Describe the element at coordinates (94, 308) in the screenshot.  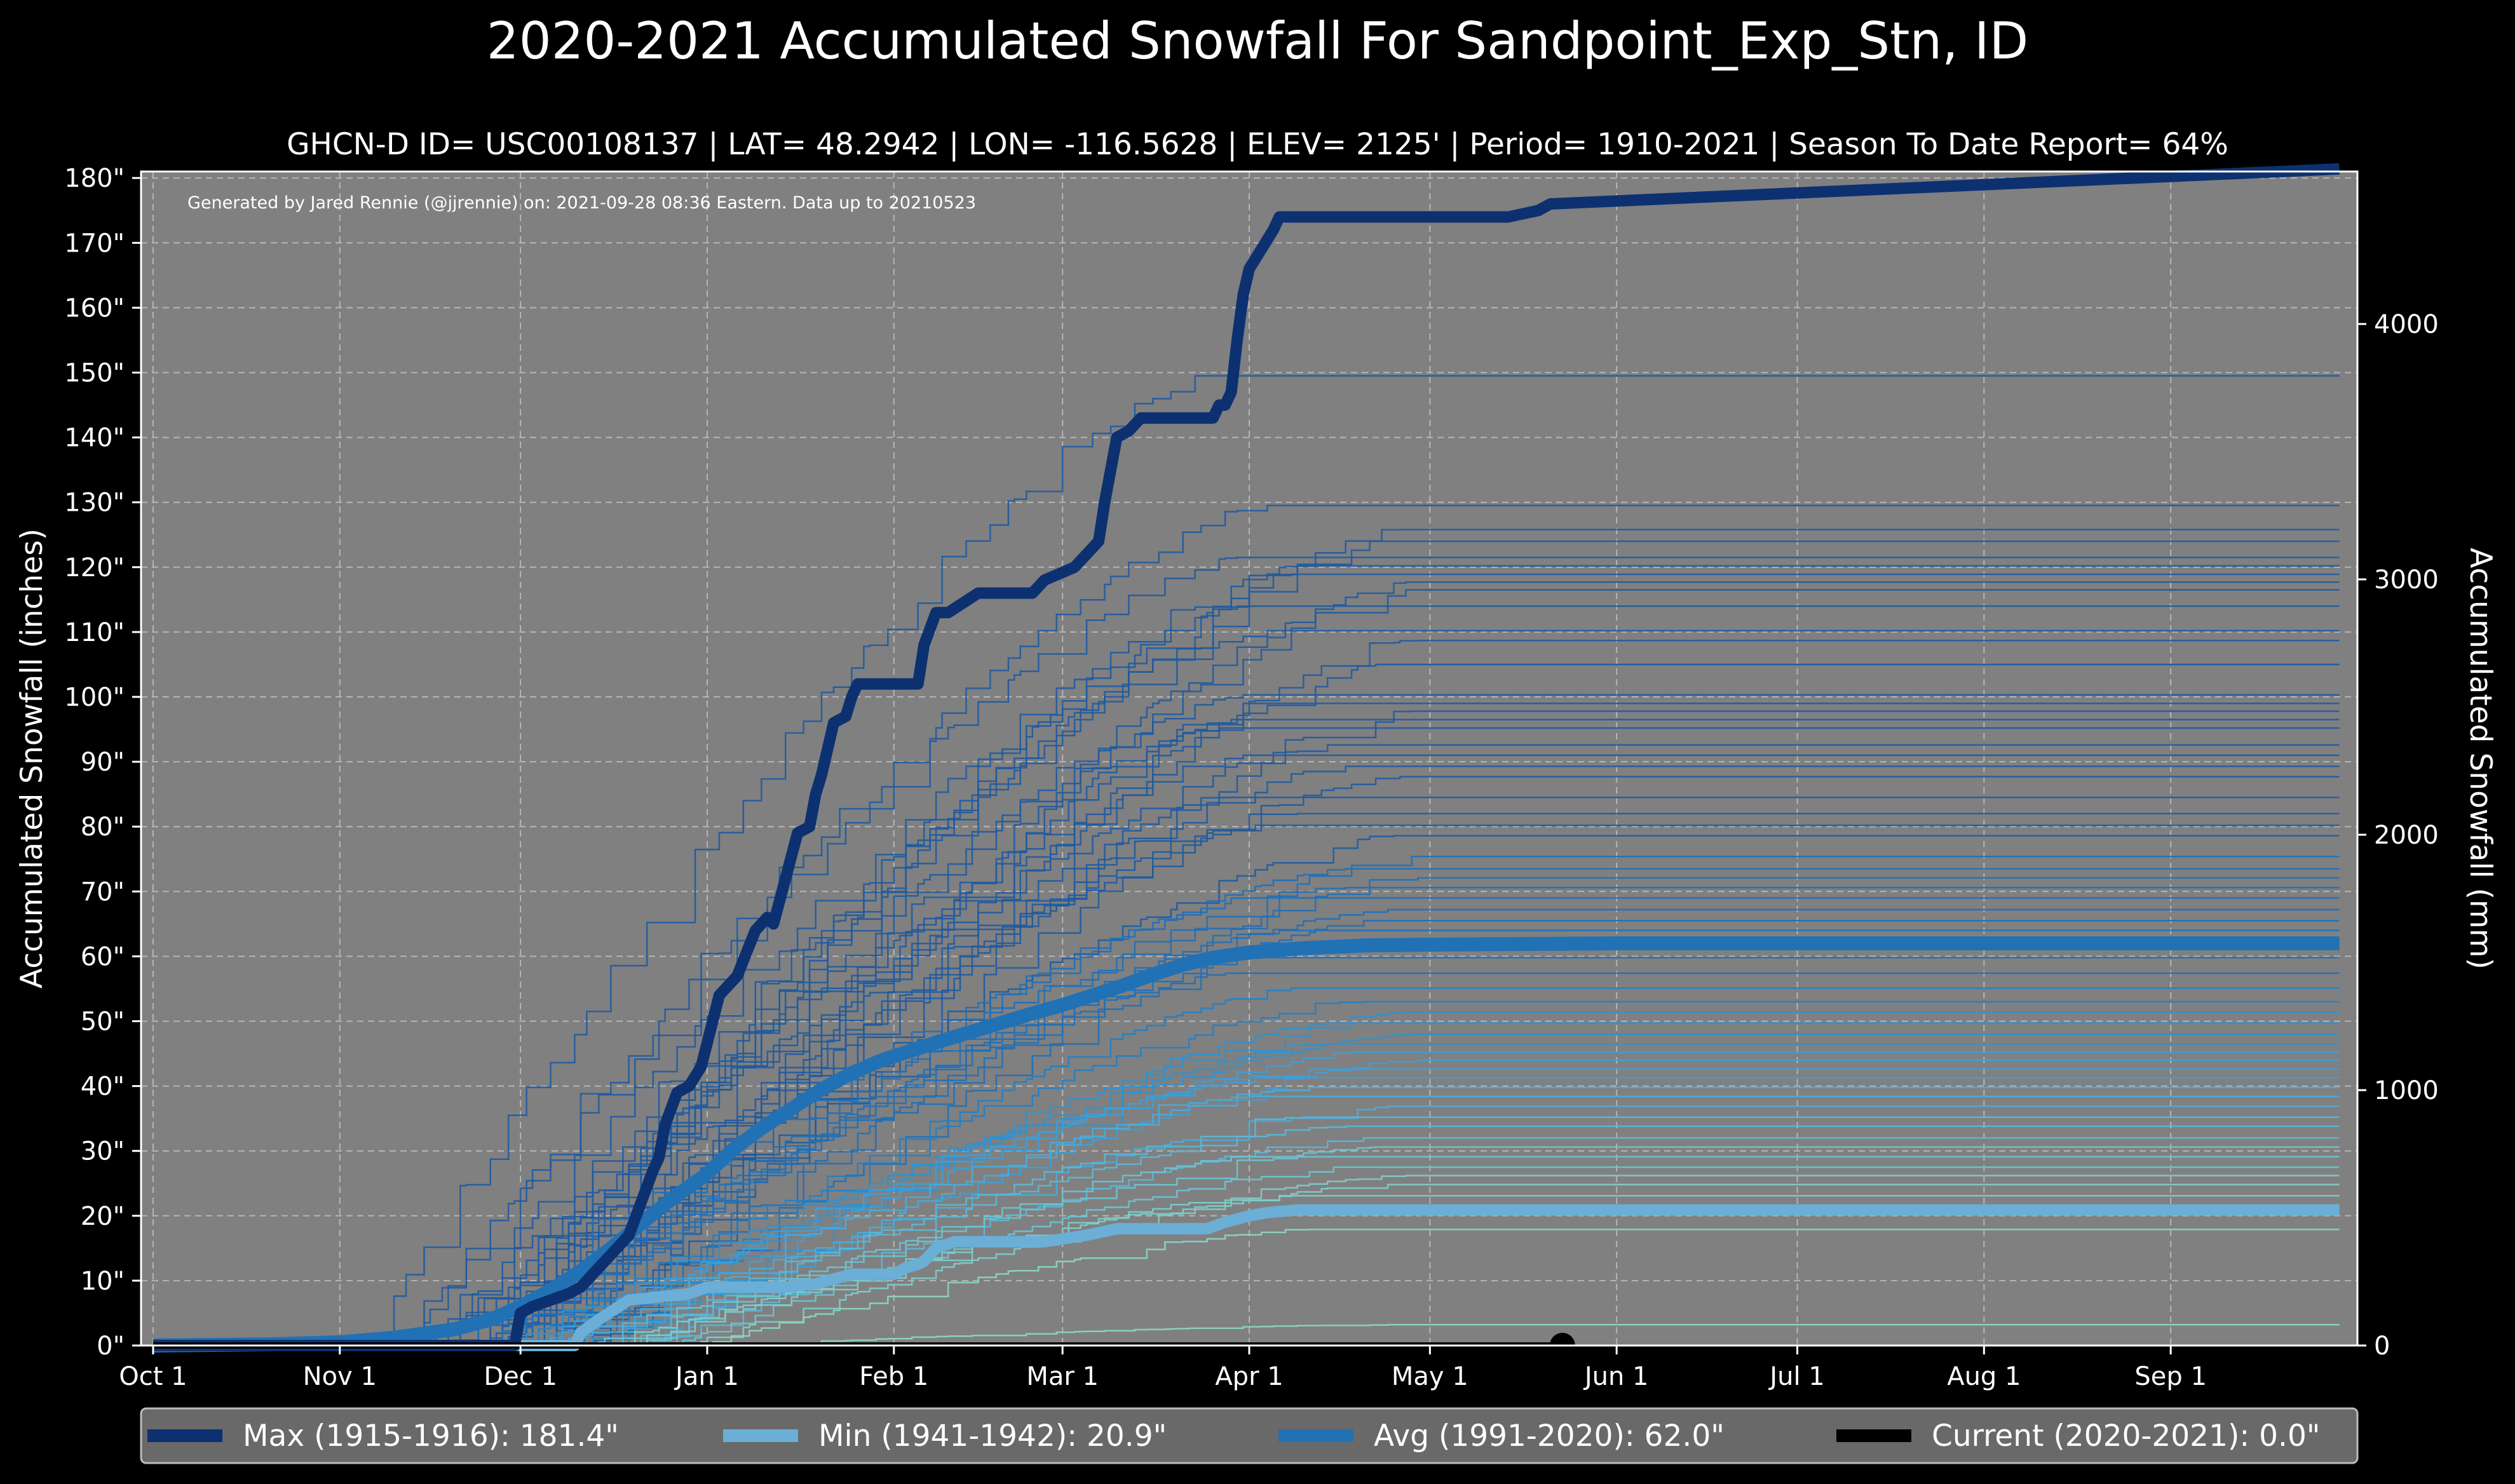
I see `y-tick-label: 160"` at that location.